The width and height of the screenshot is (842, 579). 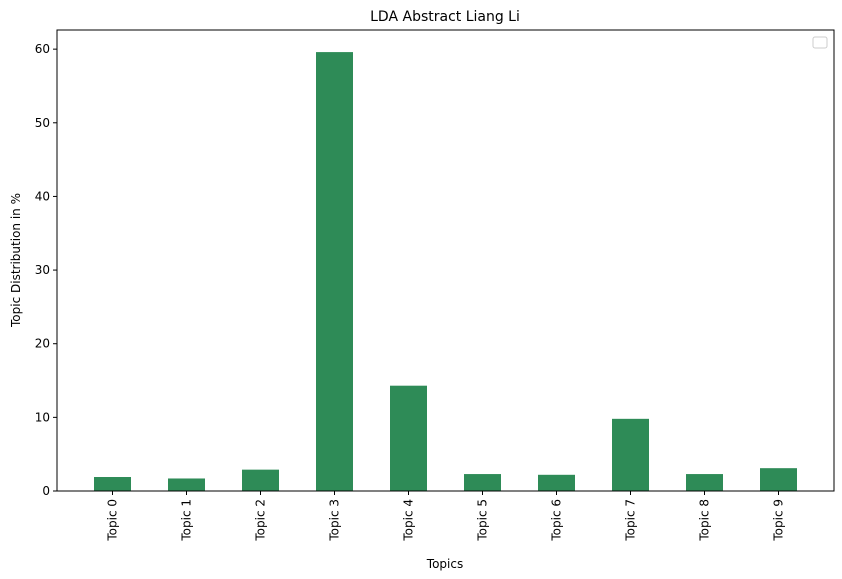 I want to click on y-tick-label: 60, so click(x=42, y=49).